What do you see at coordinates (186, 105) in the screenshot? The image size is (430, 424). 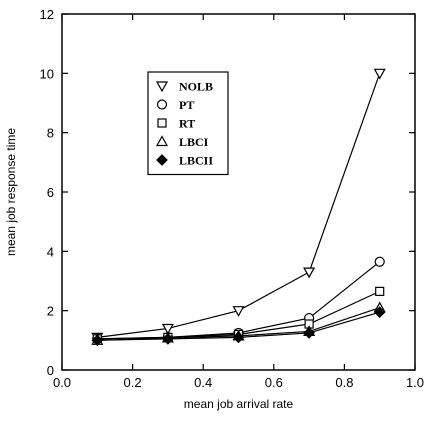 I see `legend-label: PT` at bounding box center [186, 105].